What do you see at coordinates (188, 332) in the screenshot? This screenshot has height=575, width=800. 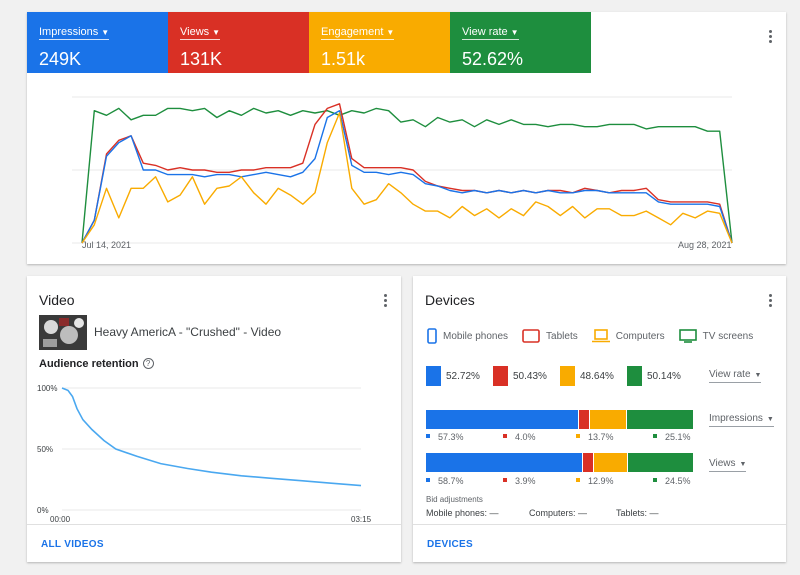 I see `video-title: Heavy AmericA - "Crushed" - Video` at bounding box center [188, 332].